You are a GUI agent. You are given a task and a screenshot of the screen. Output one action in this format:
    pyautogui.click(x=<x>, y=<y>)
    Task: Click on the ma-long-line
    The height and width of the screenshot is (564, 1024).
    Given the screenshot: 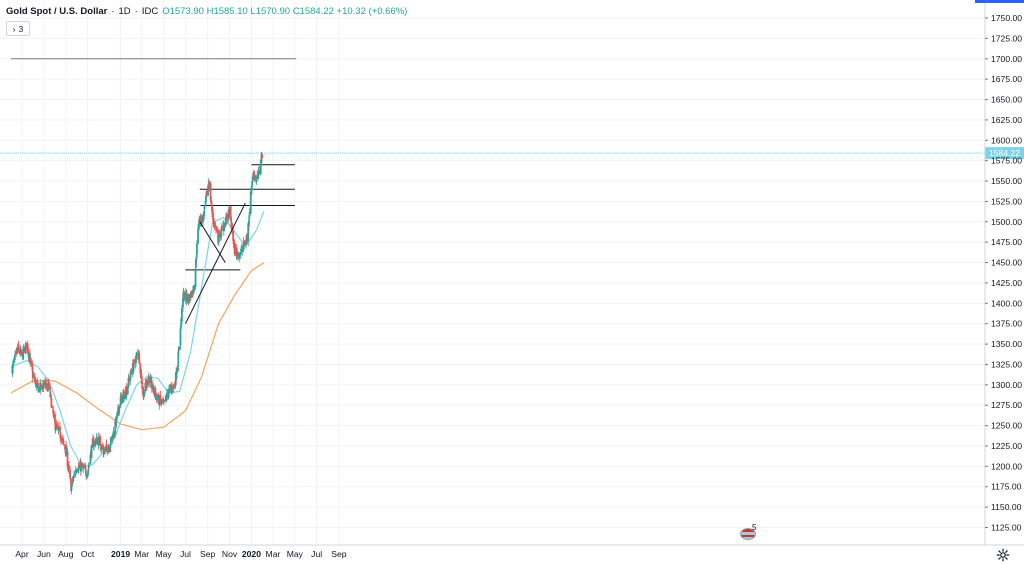 What is the action you would take?
    pyautogui.click(x=137, y=346)
    